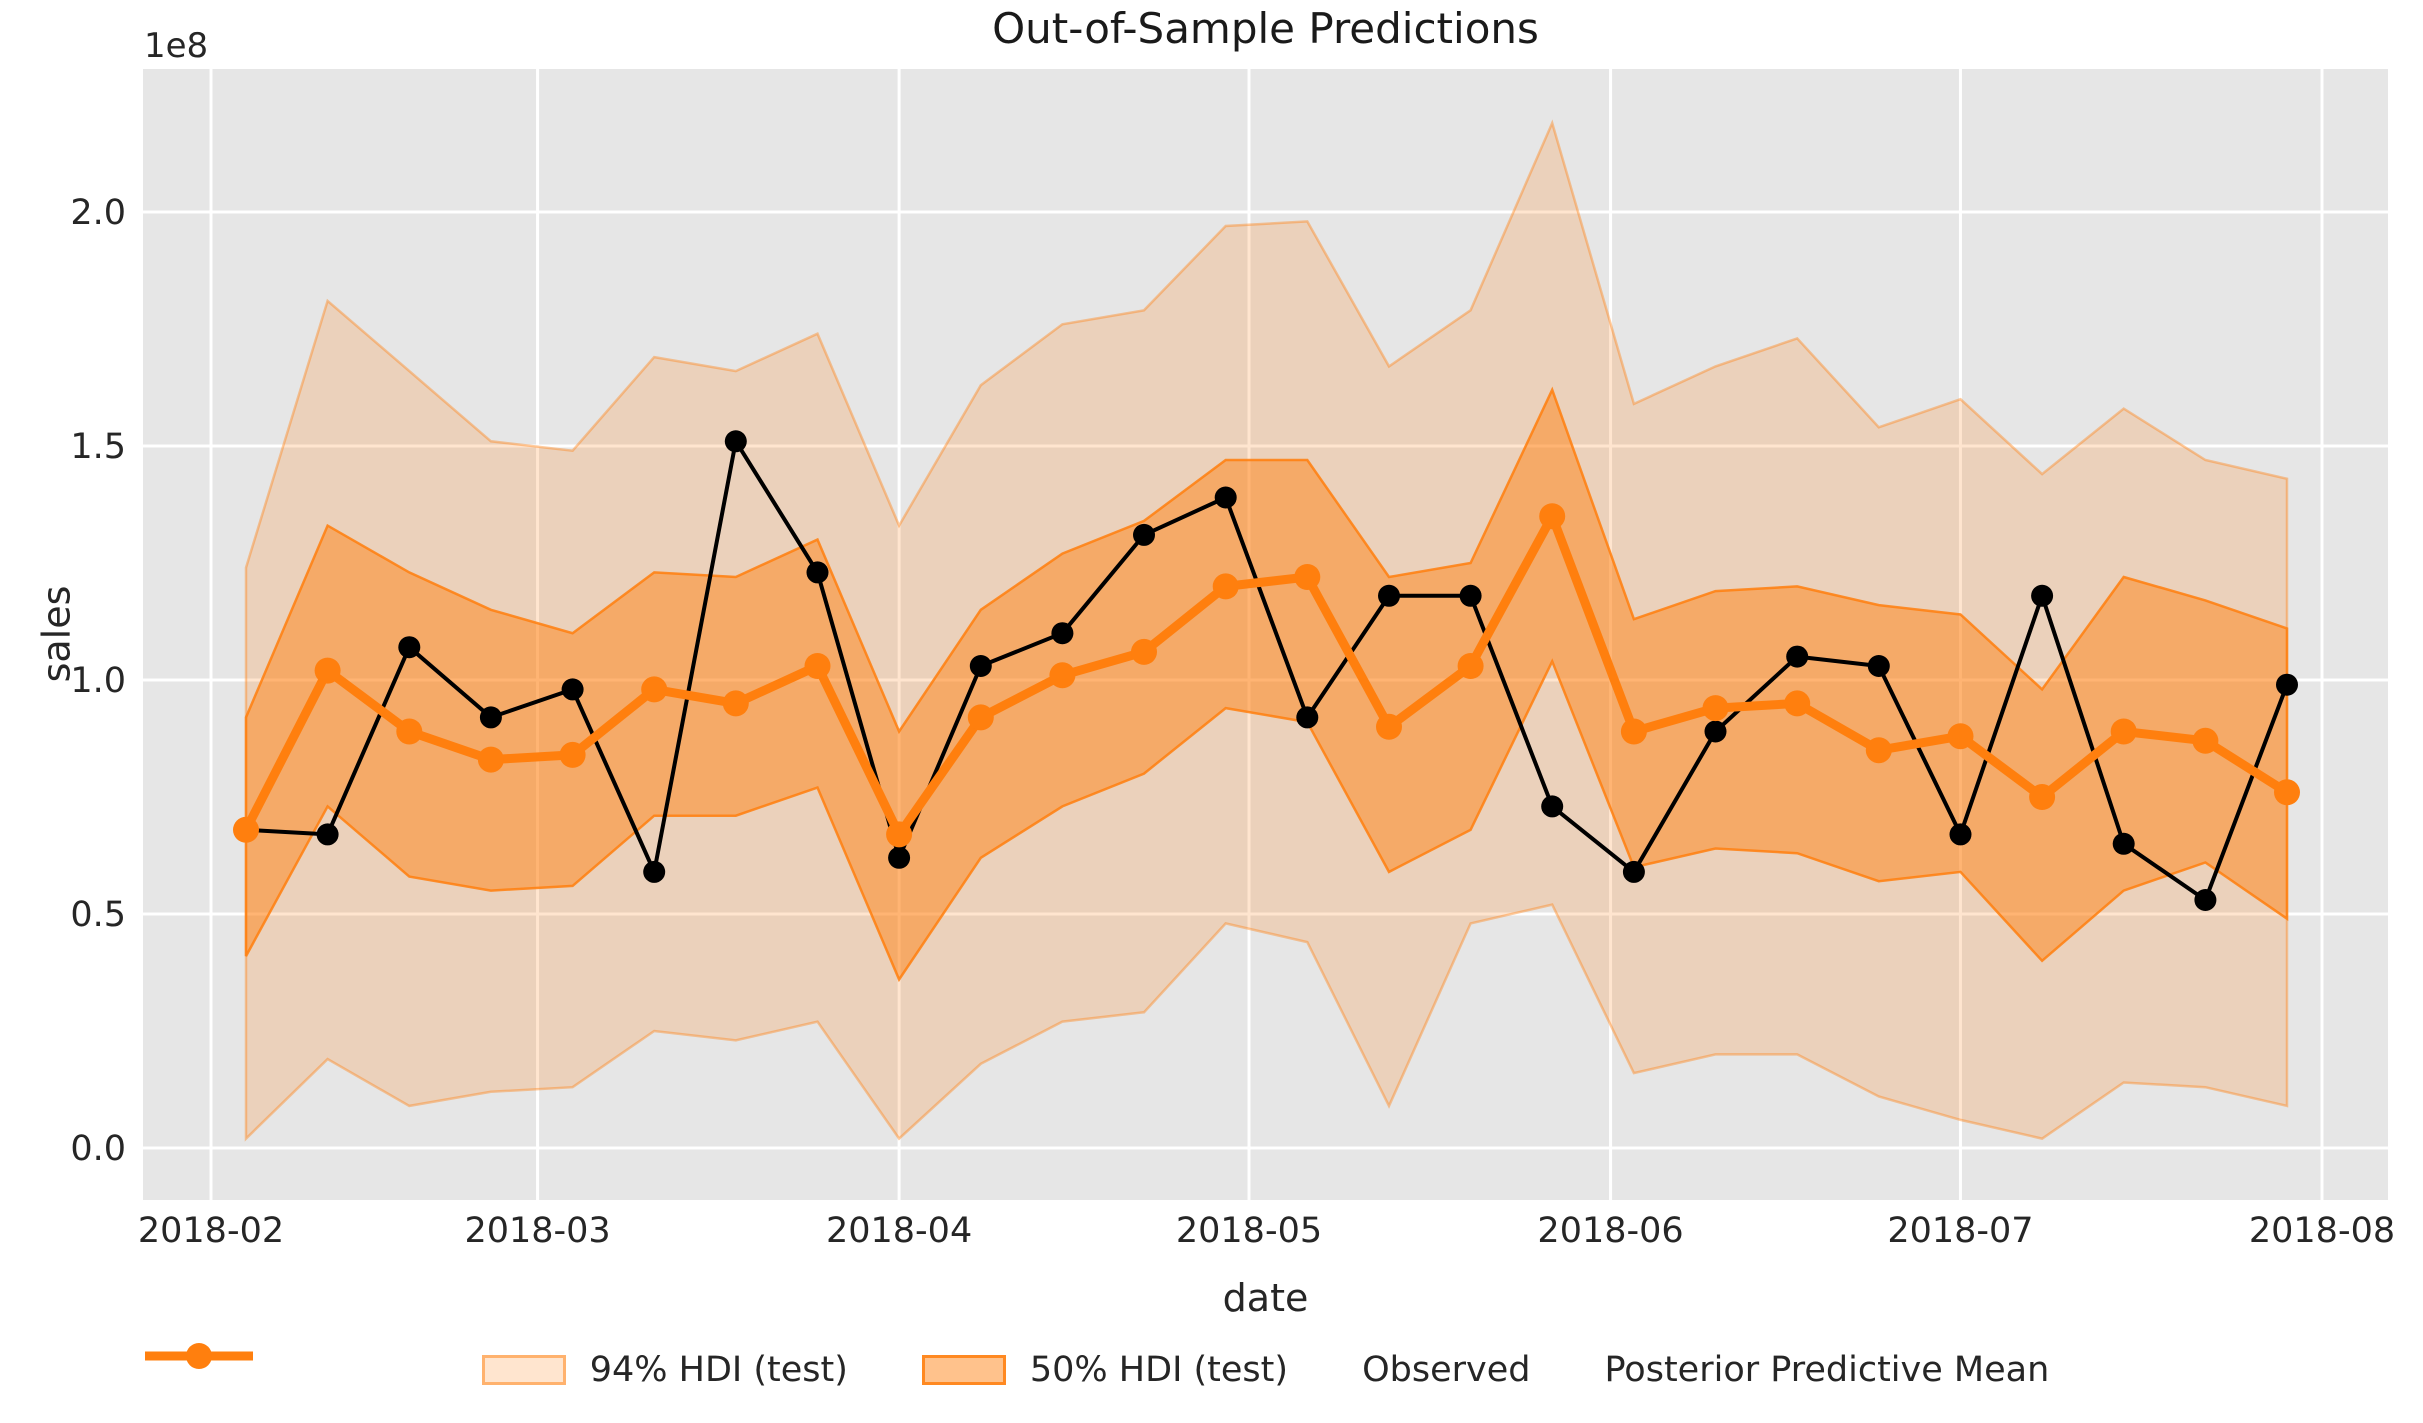 Image resolution: width=2423 pixels, height=1423 pixels. What do you see at coordinates (899, 1231) in the screenshot?
I see `x-tick-label: 2018-04` at bounding box center [899, 1231].